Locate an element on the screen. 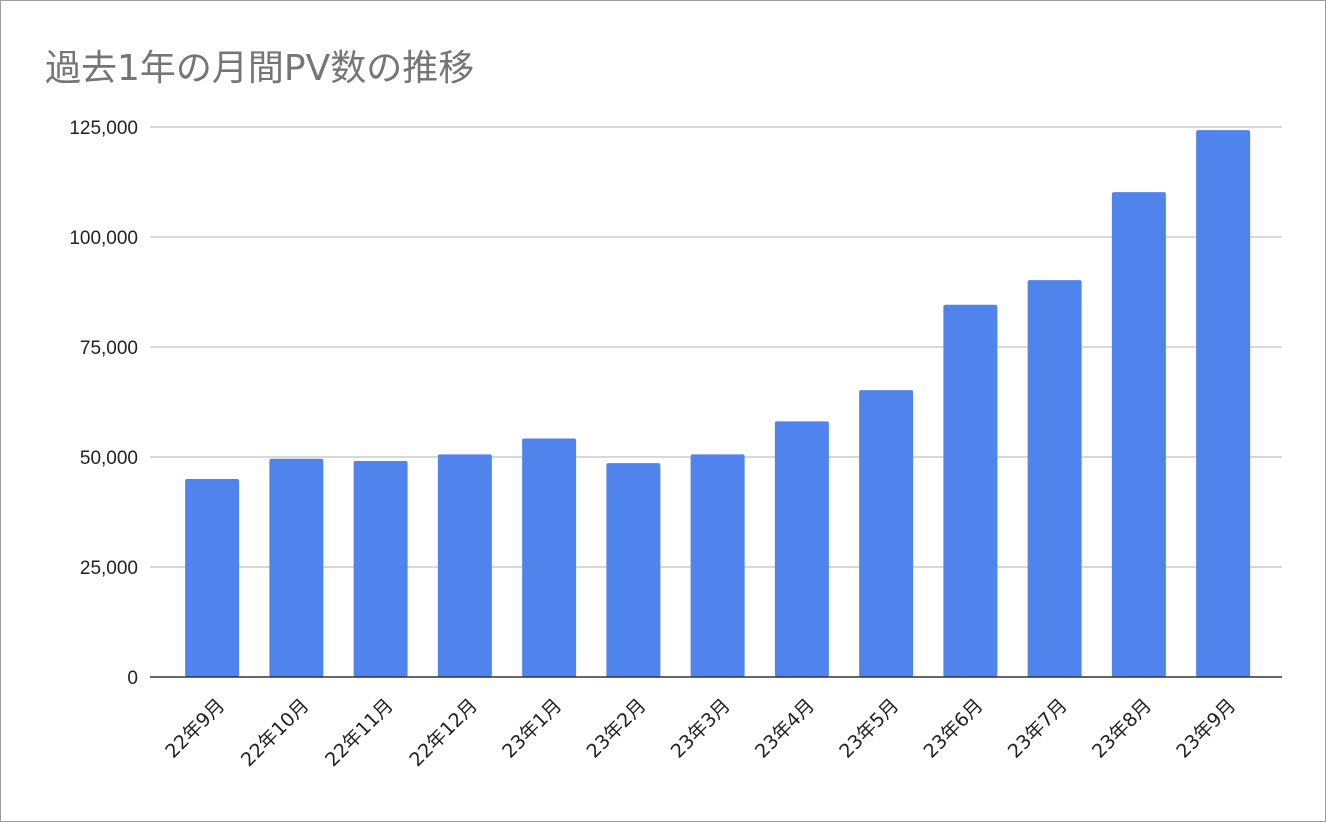 This screenshot has width=1326, height=822. x-tick-label: 23年7月 is located at coordinates (1038, 729).